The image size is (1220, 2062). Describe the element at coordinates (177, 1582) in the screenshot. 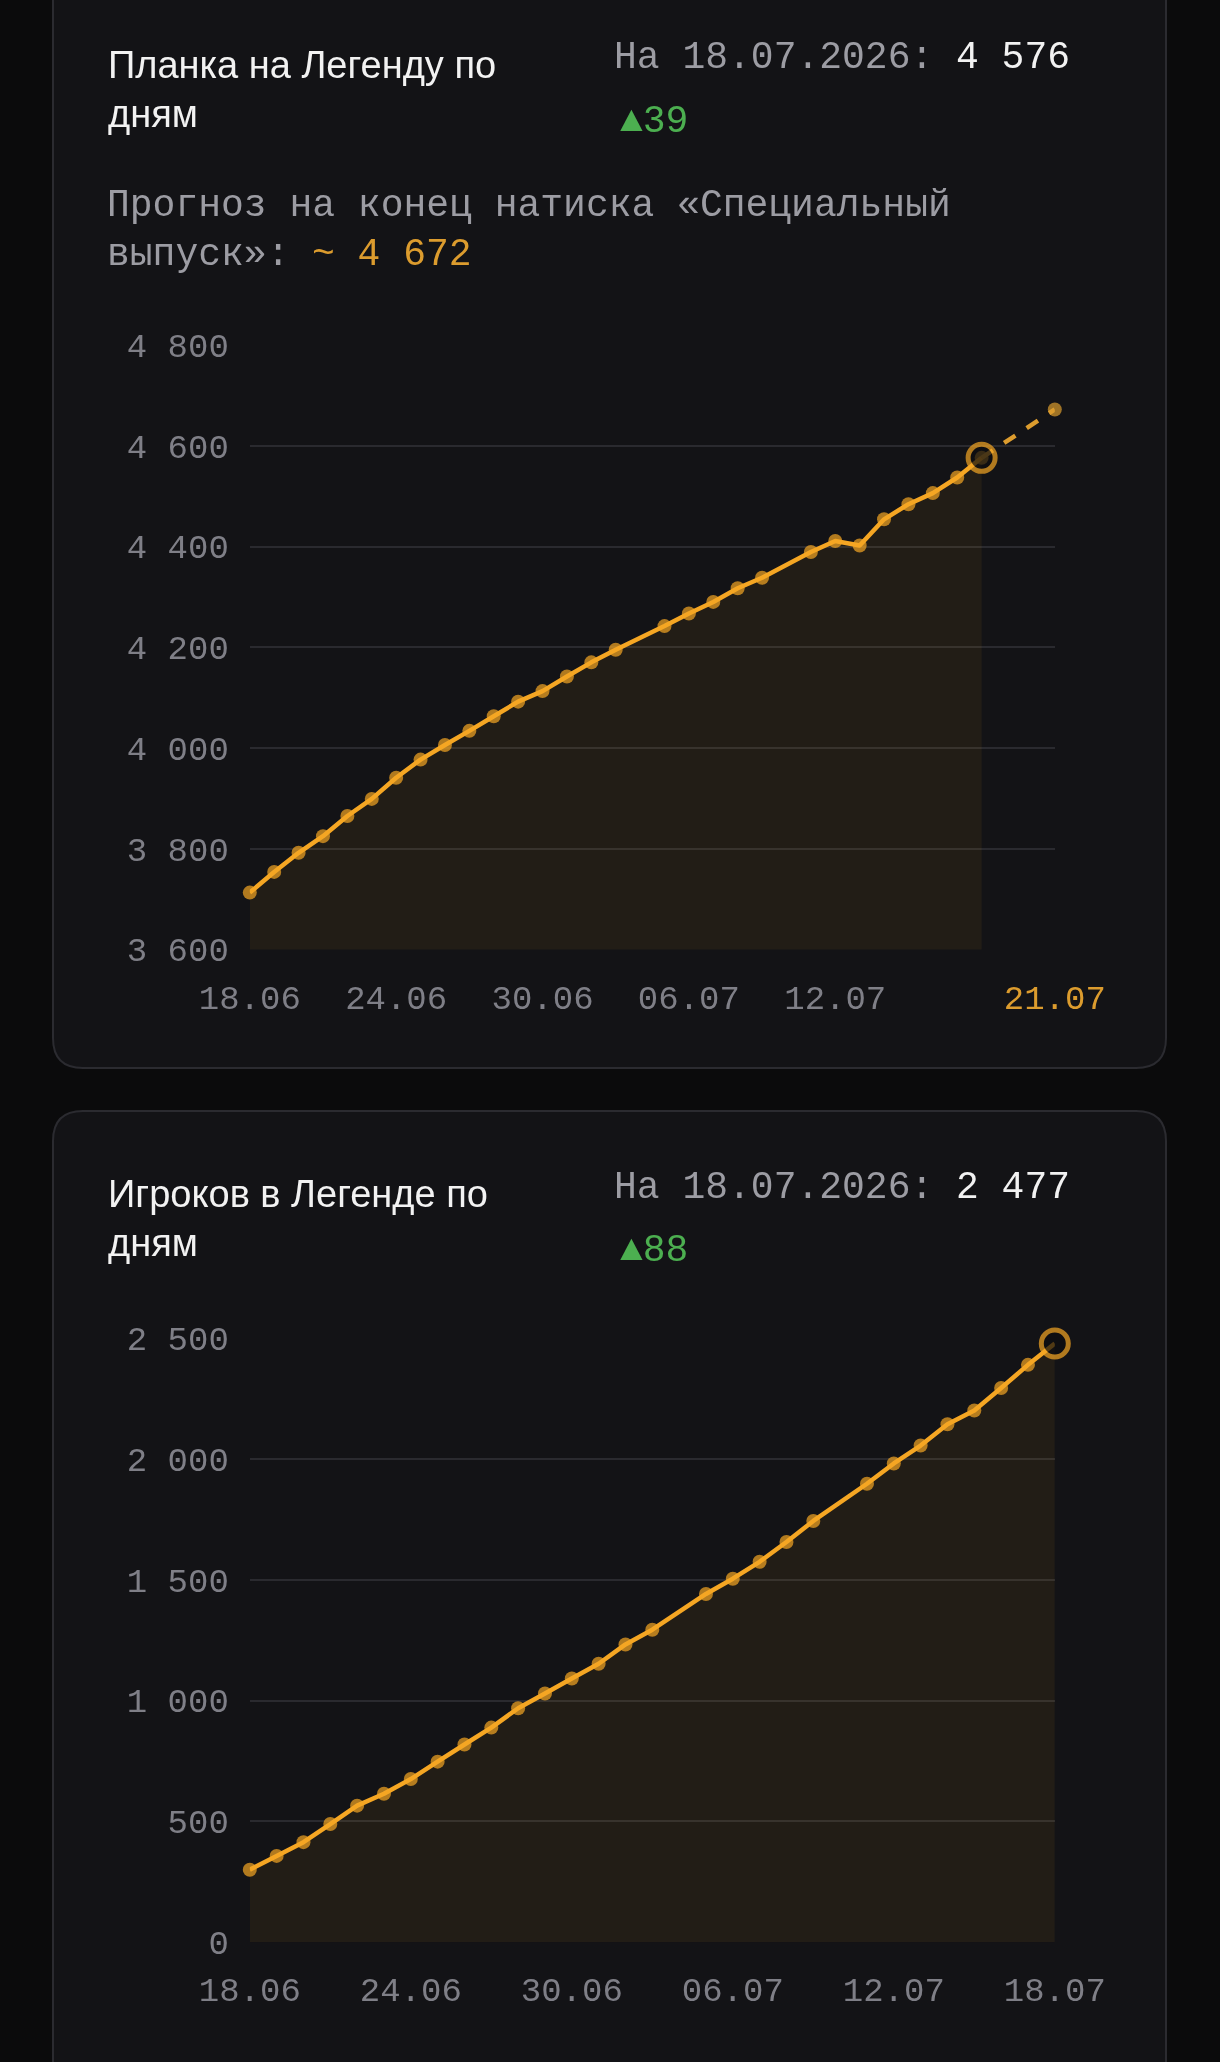

I see `y-tick-label: 1 500` at that location.